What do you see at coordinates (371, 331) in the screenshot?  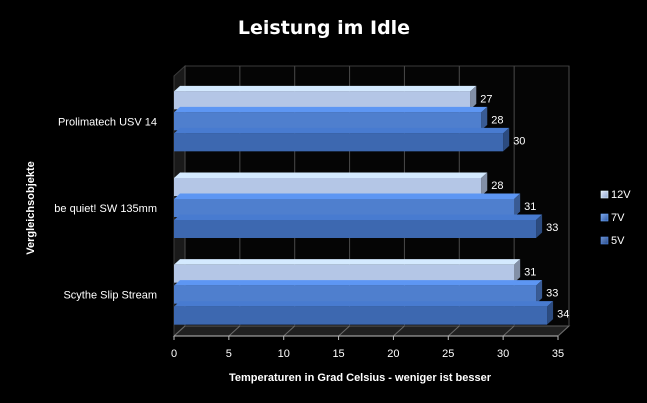 I see `plot-floor` at bounding box center [371, 331].